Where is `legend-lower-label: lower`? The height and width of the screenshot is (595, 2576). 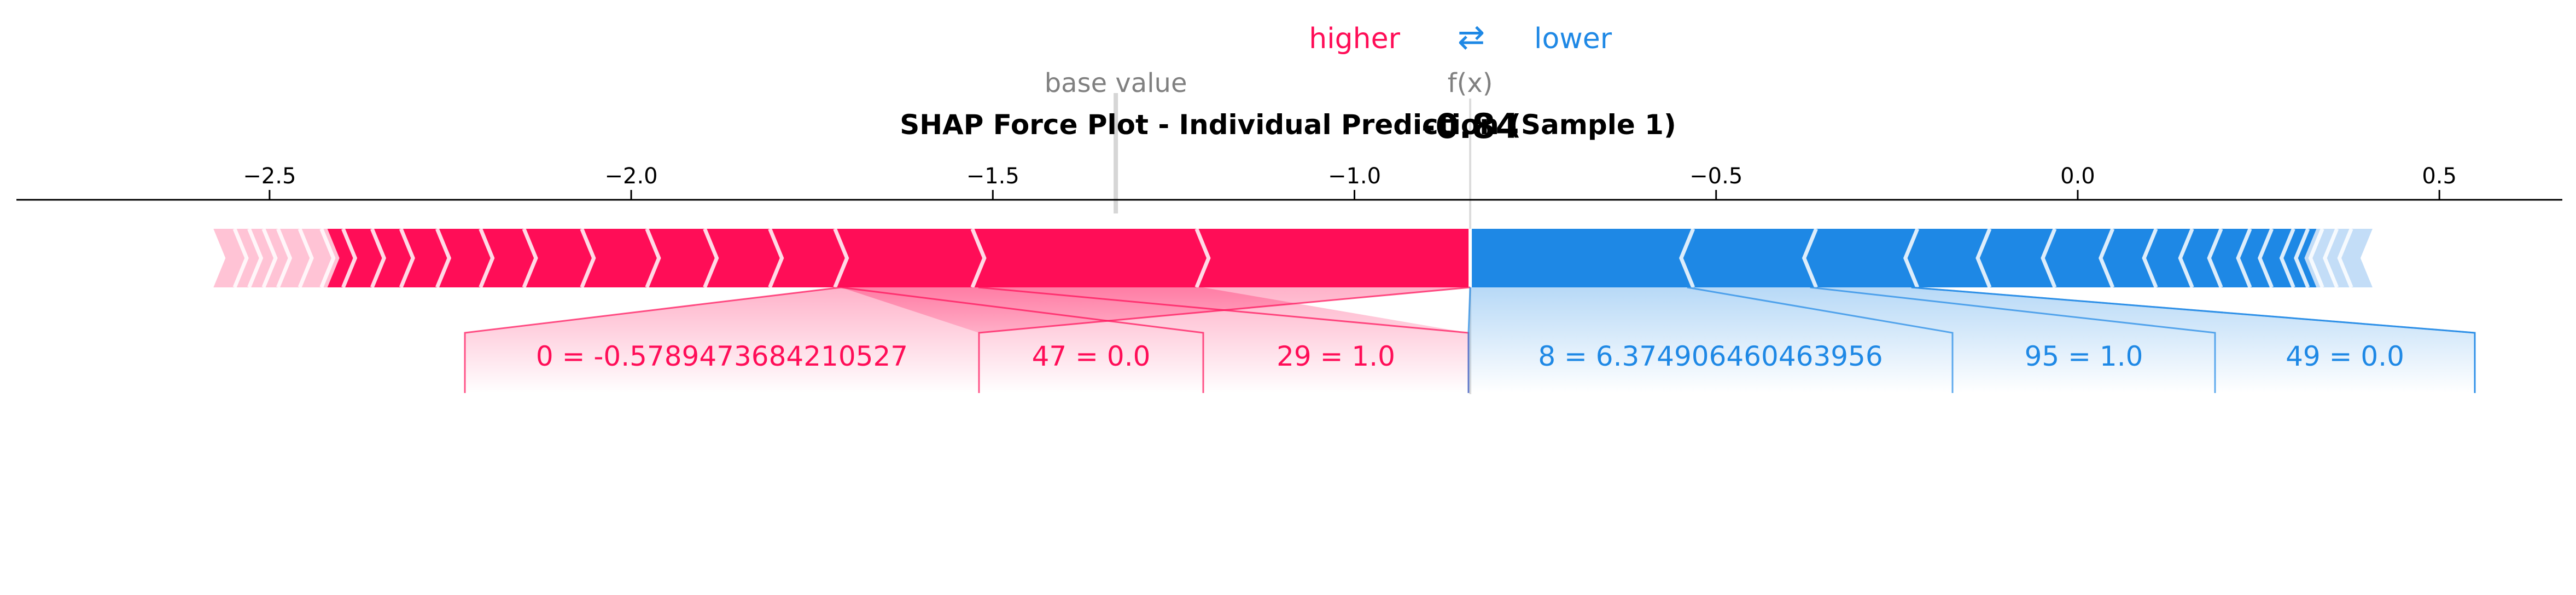
legend-lower-label: lower is located at coordinates (1573, 38).